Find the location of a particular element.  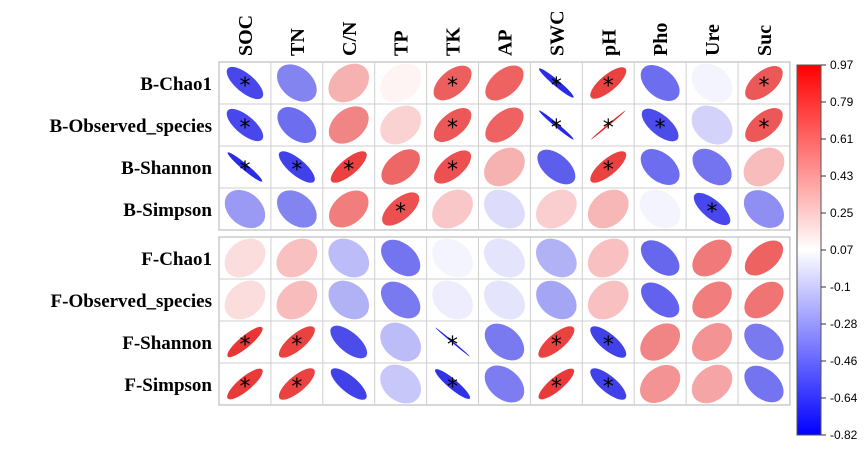

cell-b-simpson-swc is located at coordinates (556, 209).